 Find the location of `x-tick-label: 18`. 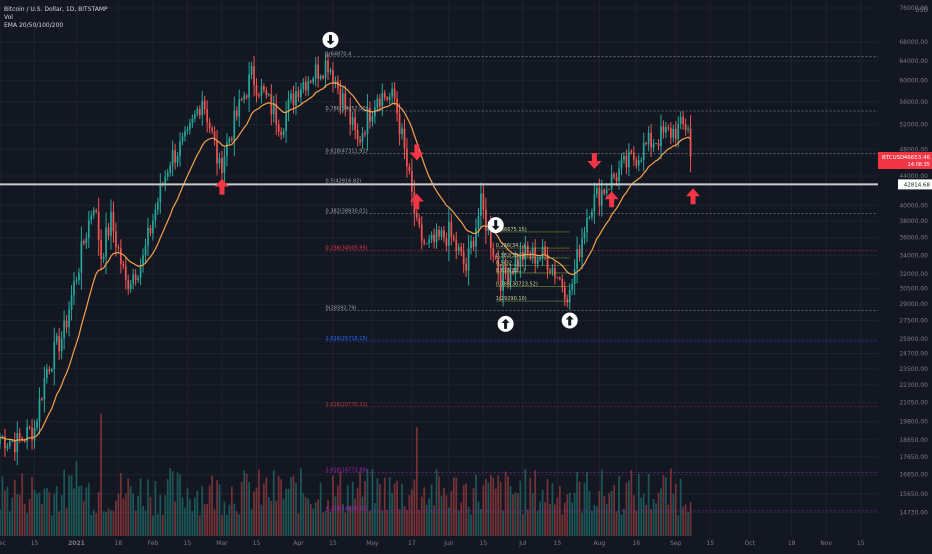

x-tick-label: 18 is located at coordinates (792, 543).